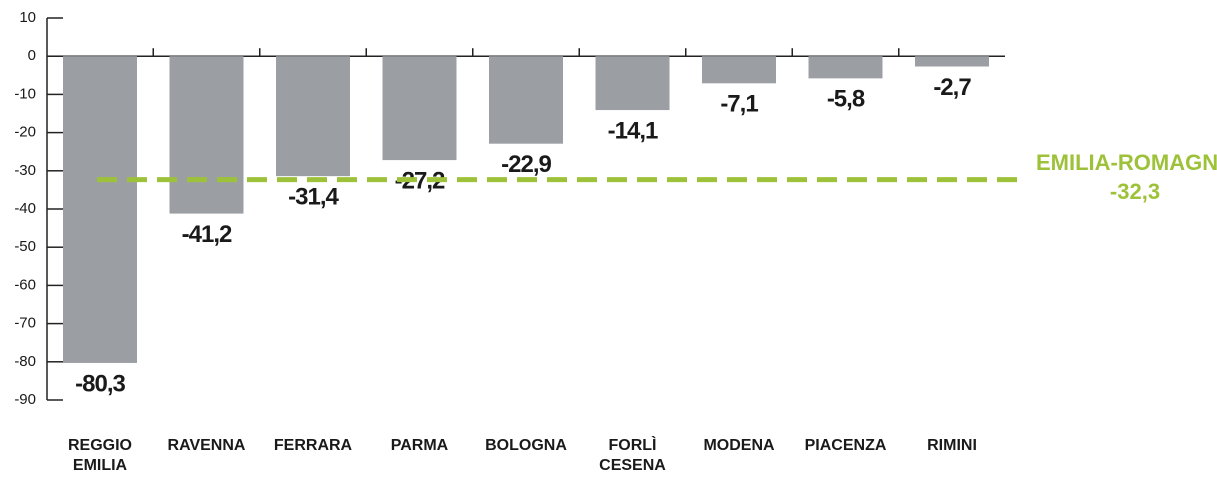 The image size is (1217, 480). Describe the element at coordinates (25, 284) in the screenshot. I see `y-tick-label: -60` at that location.